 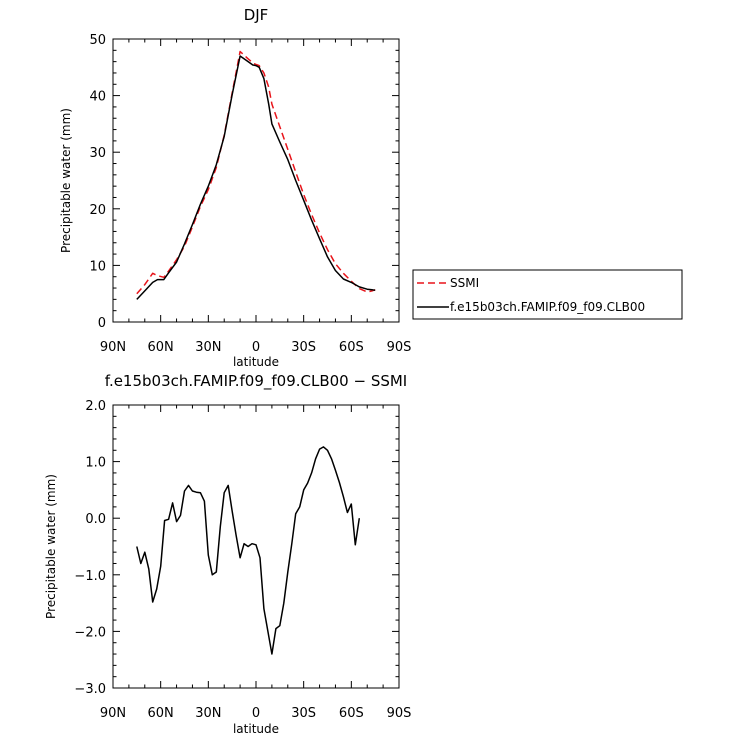 What do you see at coordinates (97, 266) in the screenshot?
I see `chart-top-y-tick-label: 10` at bounding box center [97, 266].